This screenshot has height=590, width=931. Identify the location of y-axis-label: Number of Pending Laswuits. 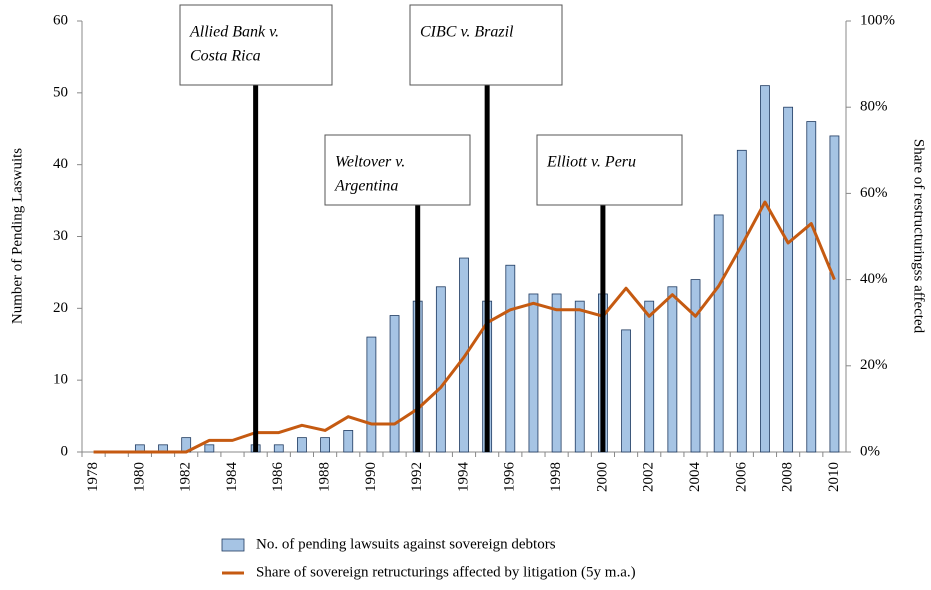
(17, 236).